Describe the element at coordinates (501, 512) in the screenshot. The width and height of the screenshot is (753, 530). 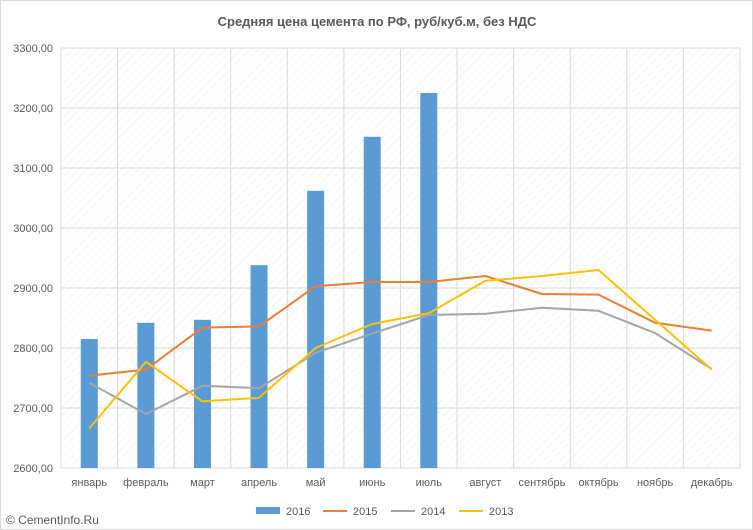
I see `legend-label-2013: 2013` at that location.